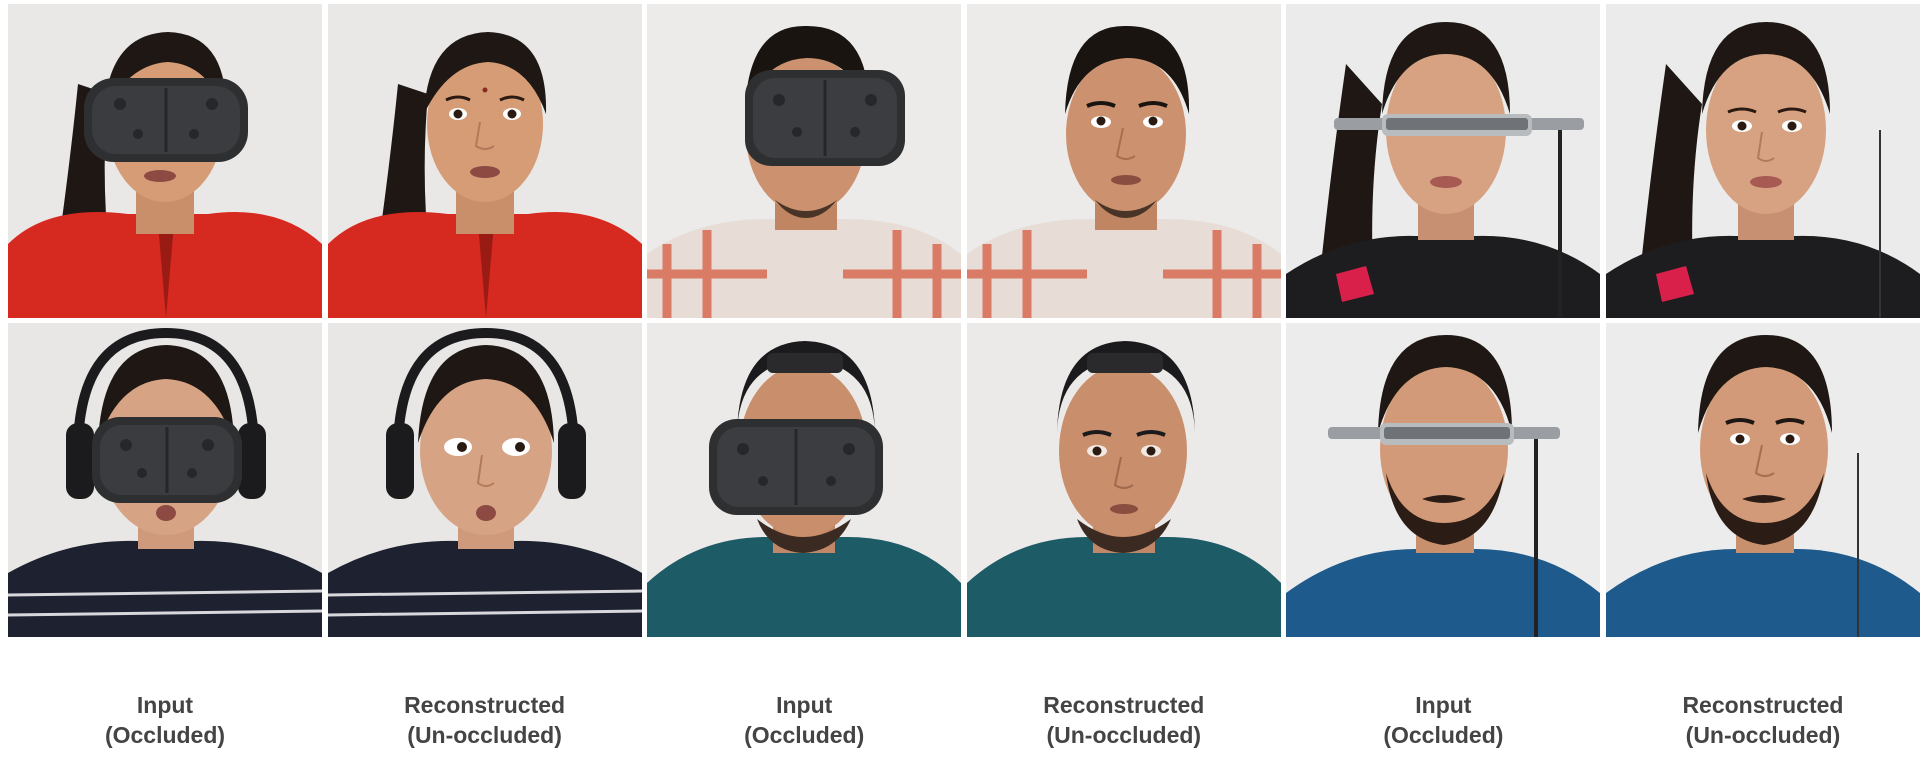 The height and width of the screenshot is (772, 1930). I want to click on photo-man-checked-shirt-vr-headset-input, so click(804, 161).